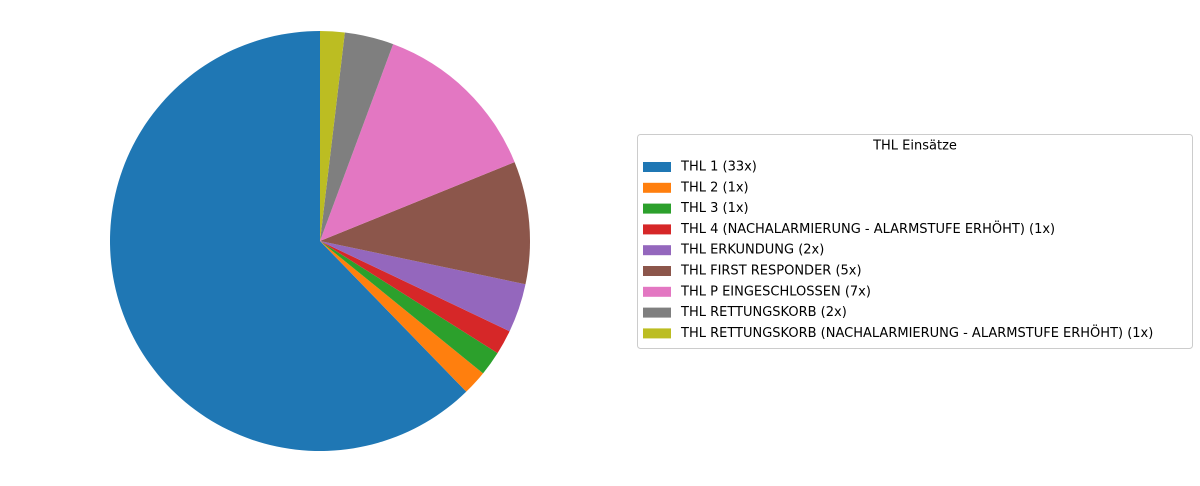  I want to click on legend-label: THL RETTUNGSKORB (2x), so click(763, 312).